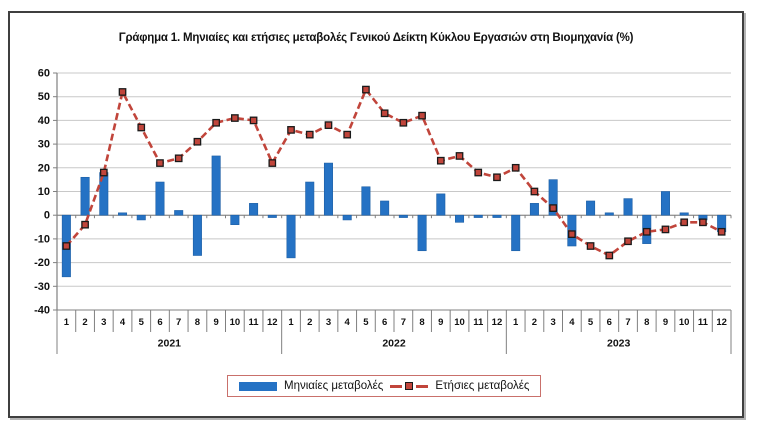 The width and height of the screenshot is (768, 438). I want to click on annual-series-label: Ετήσιες μεταβολές, so click(482, 386).